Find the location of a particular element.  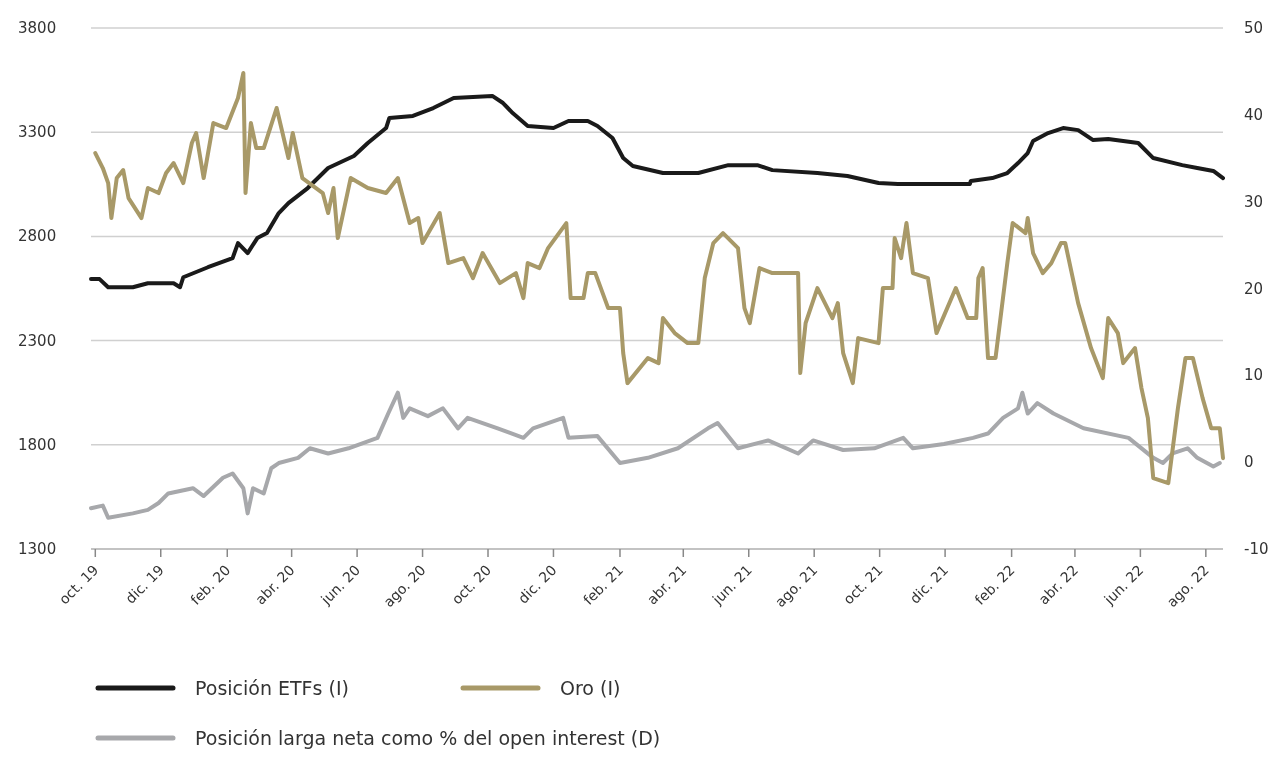

y-tick-label: 3300 is located at coordinates (37, 132).